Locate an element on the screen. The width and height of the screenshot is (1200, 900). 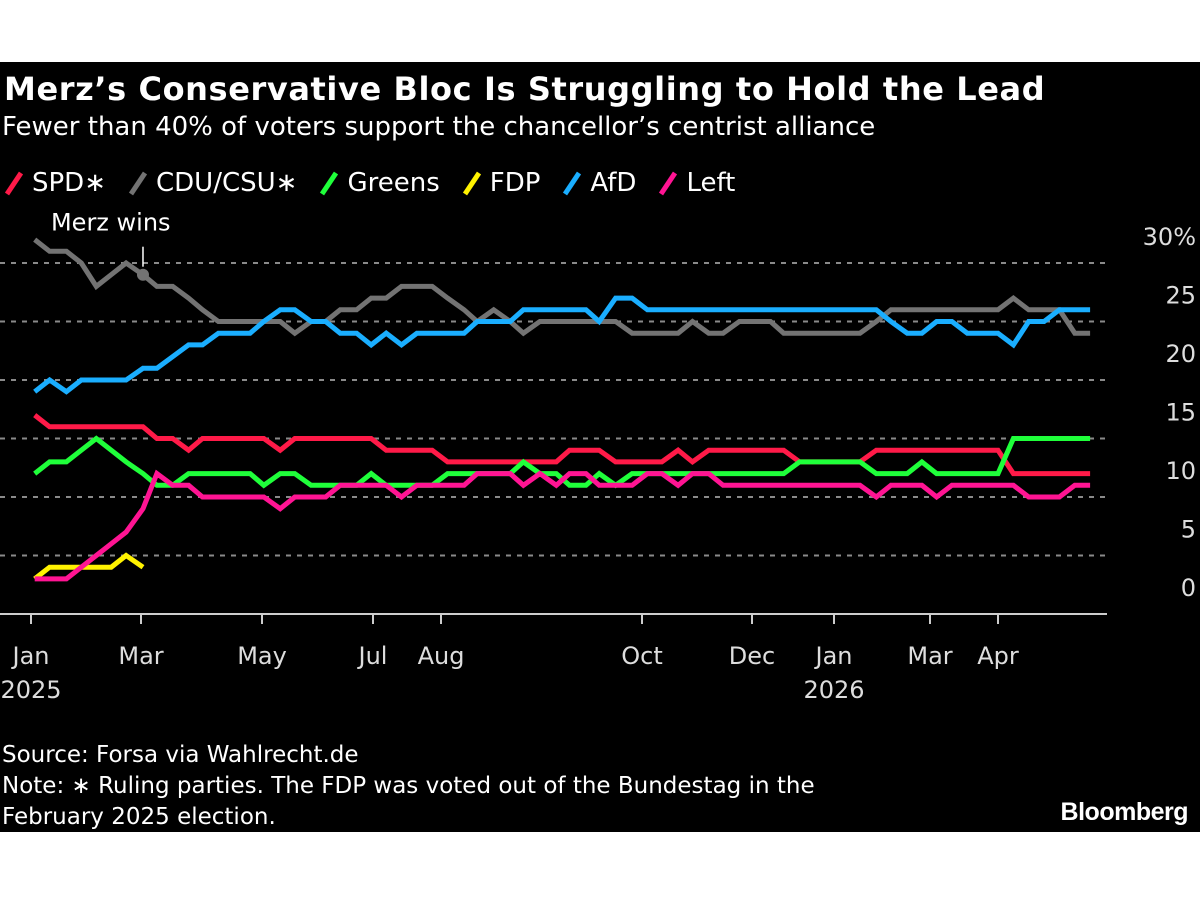
legend-item: SPD∗ is located at coordinates (55, 183).